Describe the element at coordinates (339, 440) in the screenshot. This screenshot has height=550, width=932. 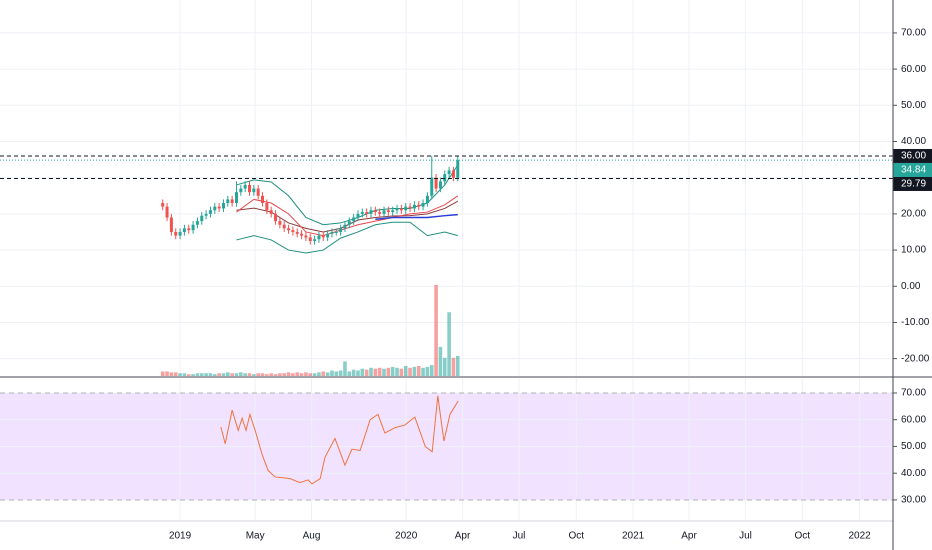
I see `rsi-line` at that location.